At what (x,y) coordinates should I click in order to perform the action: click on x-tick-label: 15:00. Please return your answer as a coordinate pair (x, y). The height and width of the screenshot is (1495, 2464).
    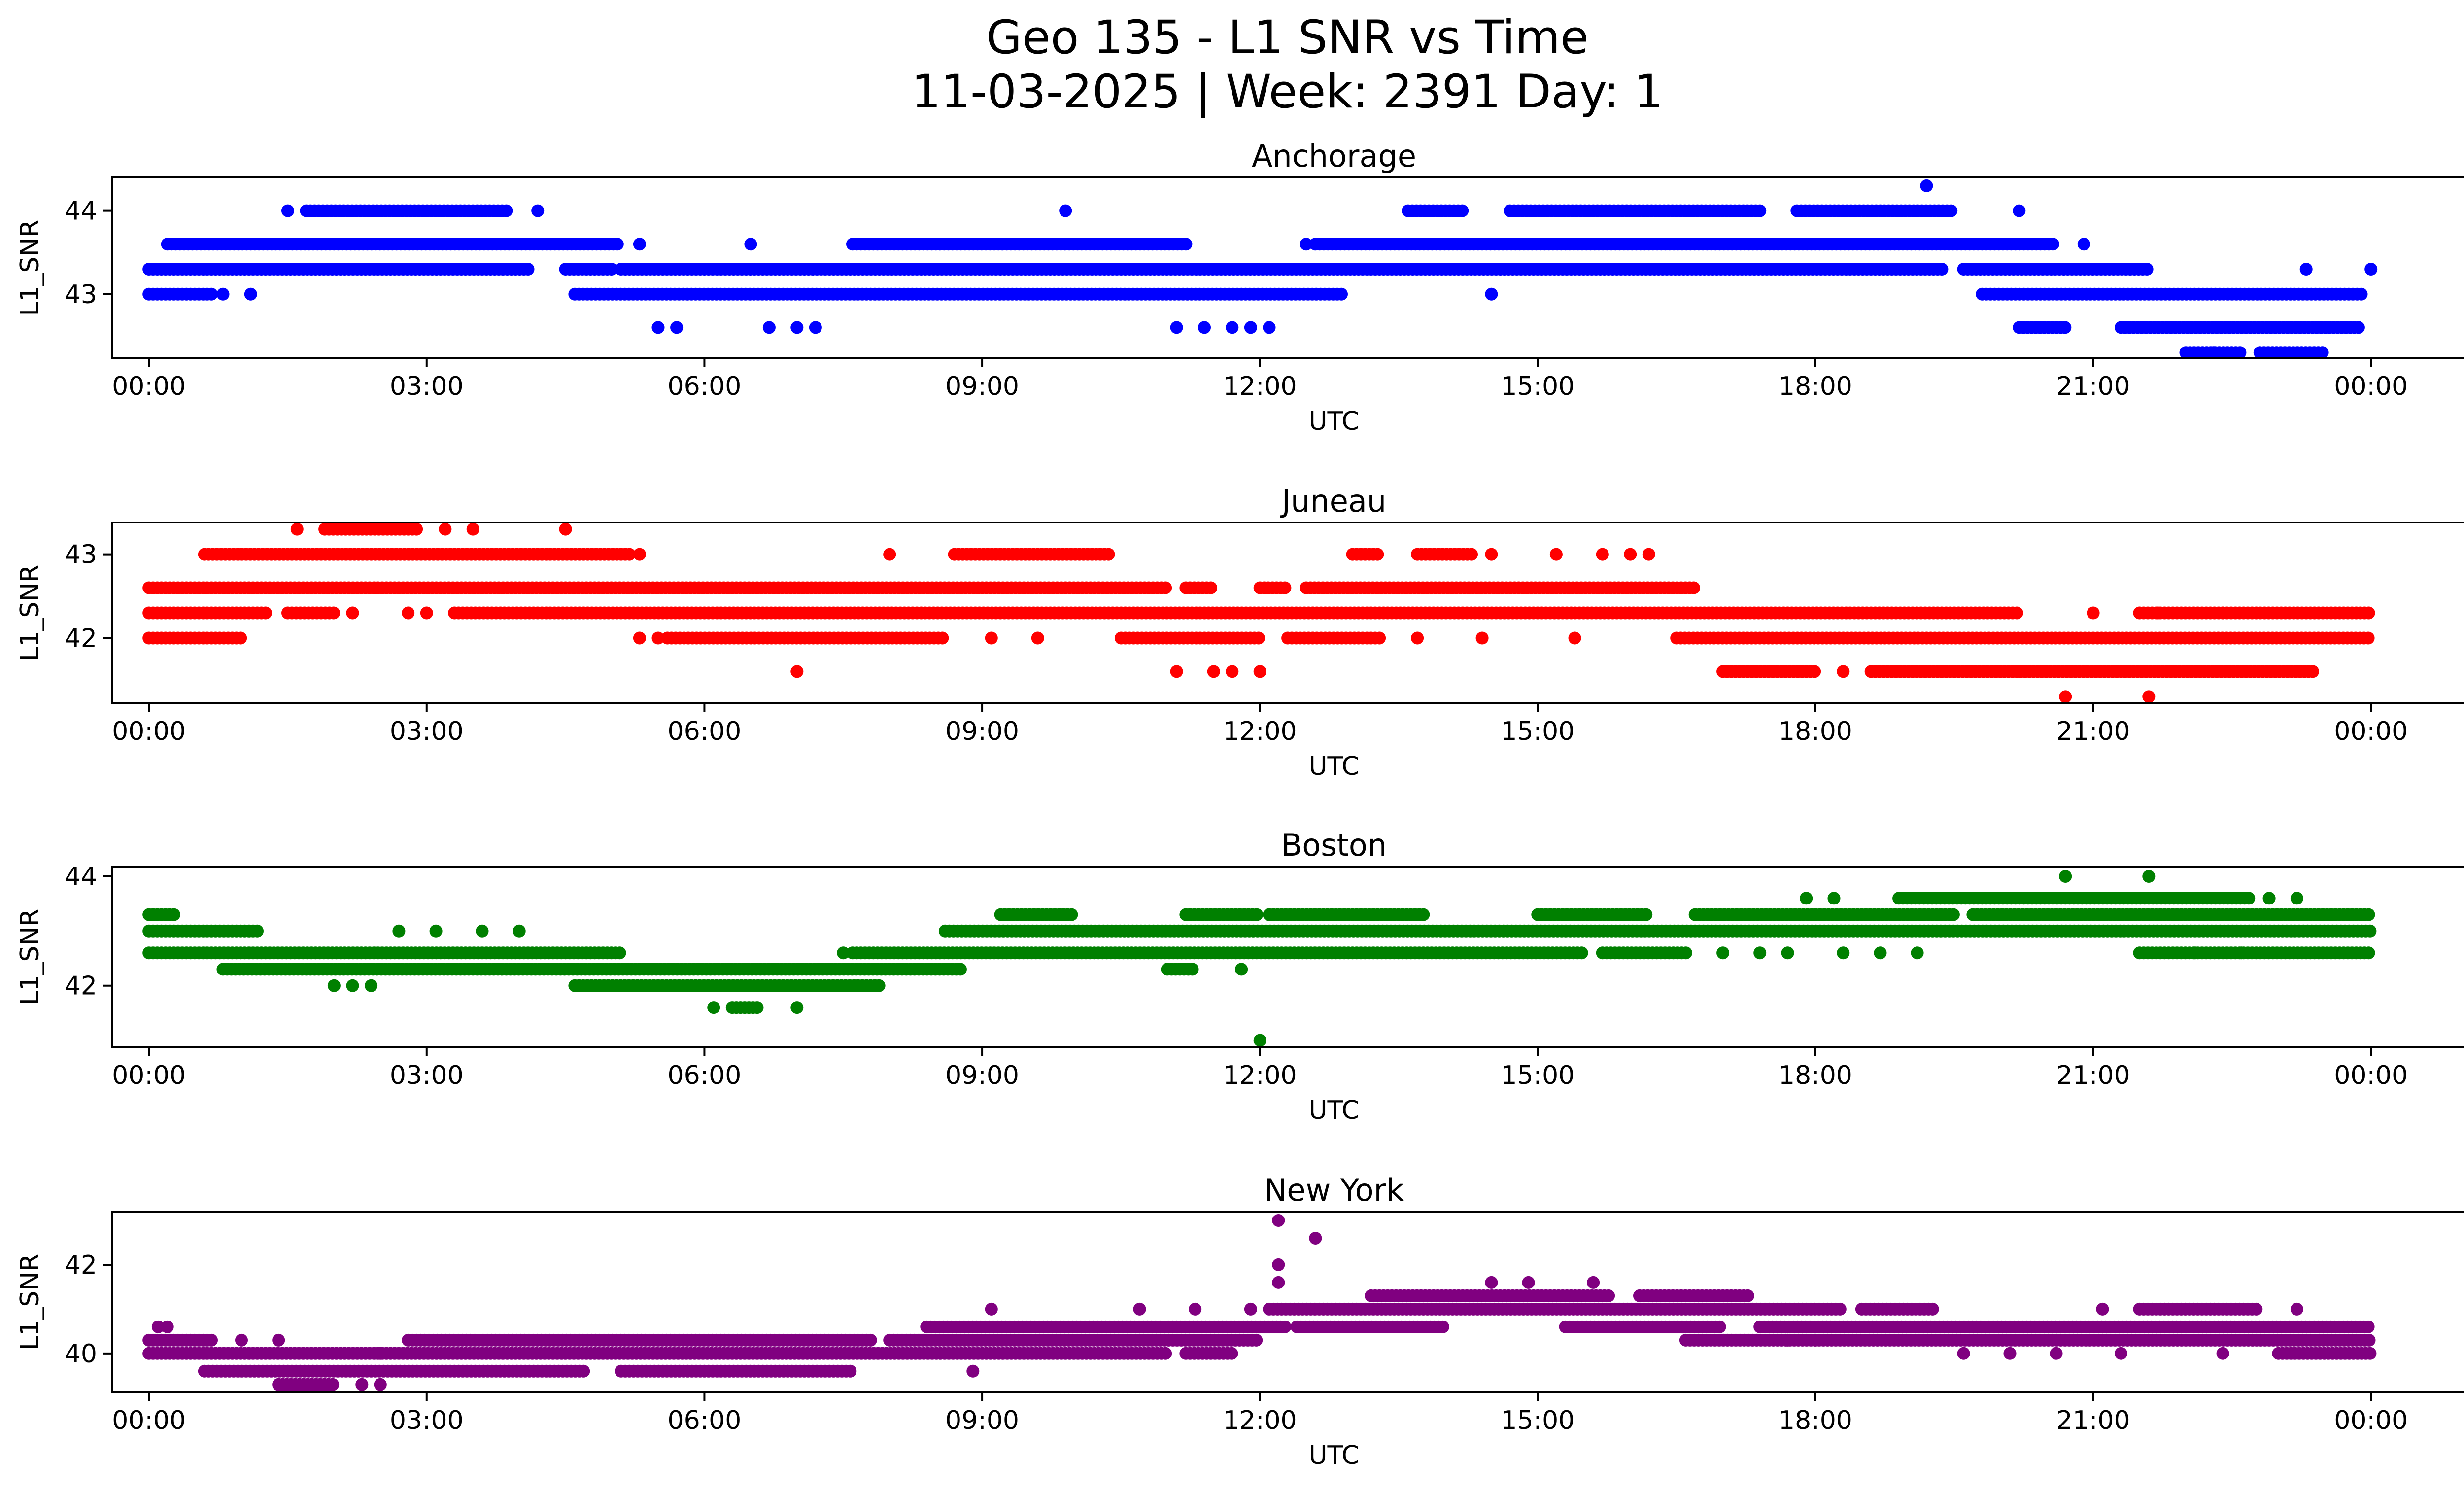
    Looking at the image, I should click on (1537, 1075).